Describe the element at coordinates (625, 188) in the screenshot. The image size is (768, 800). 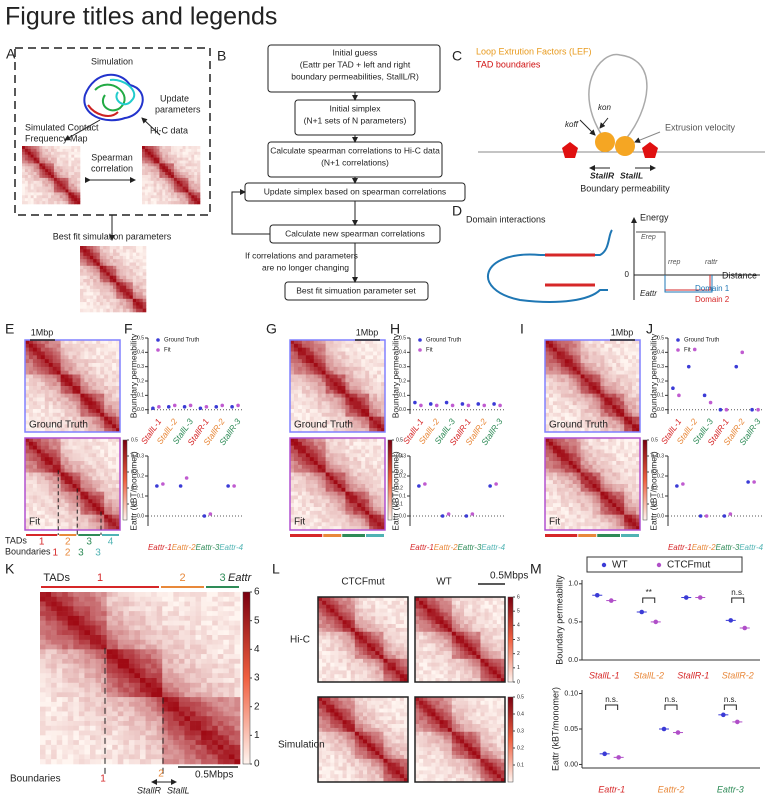
I see `label: Boundary permeability` at that location.